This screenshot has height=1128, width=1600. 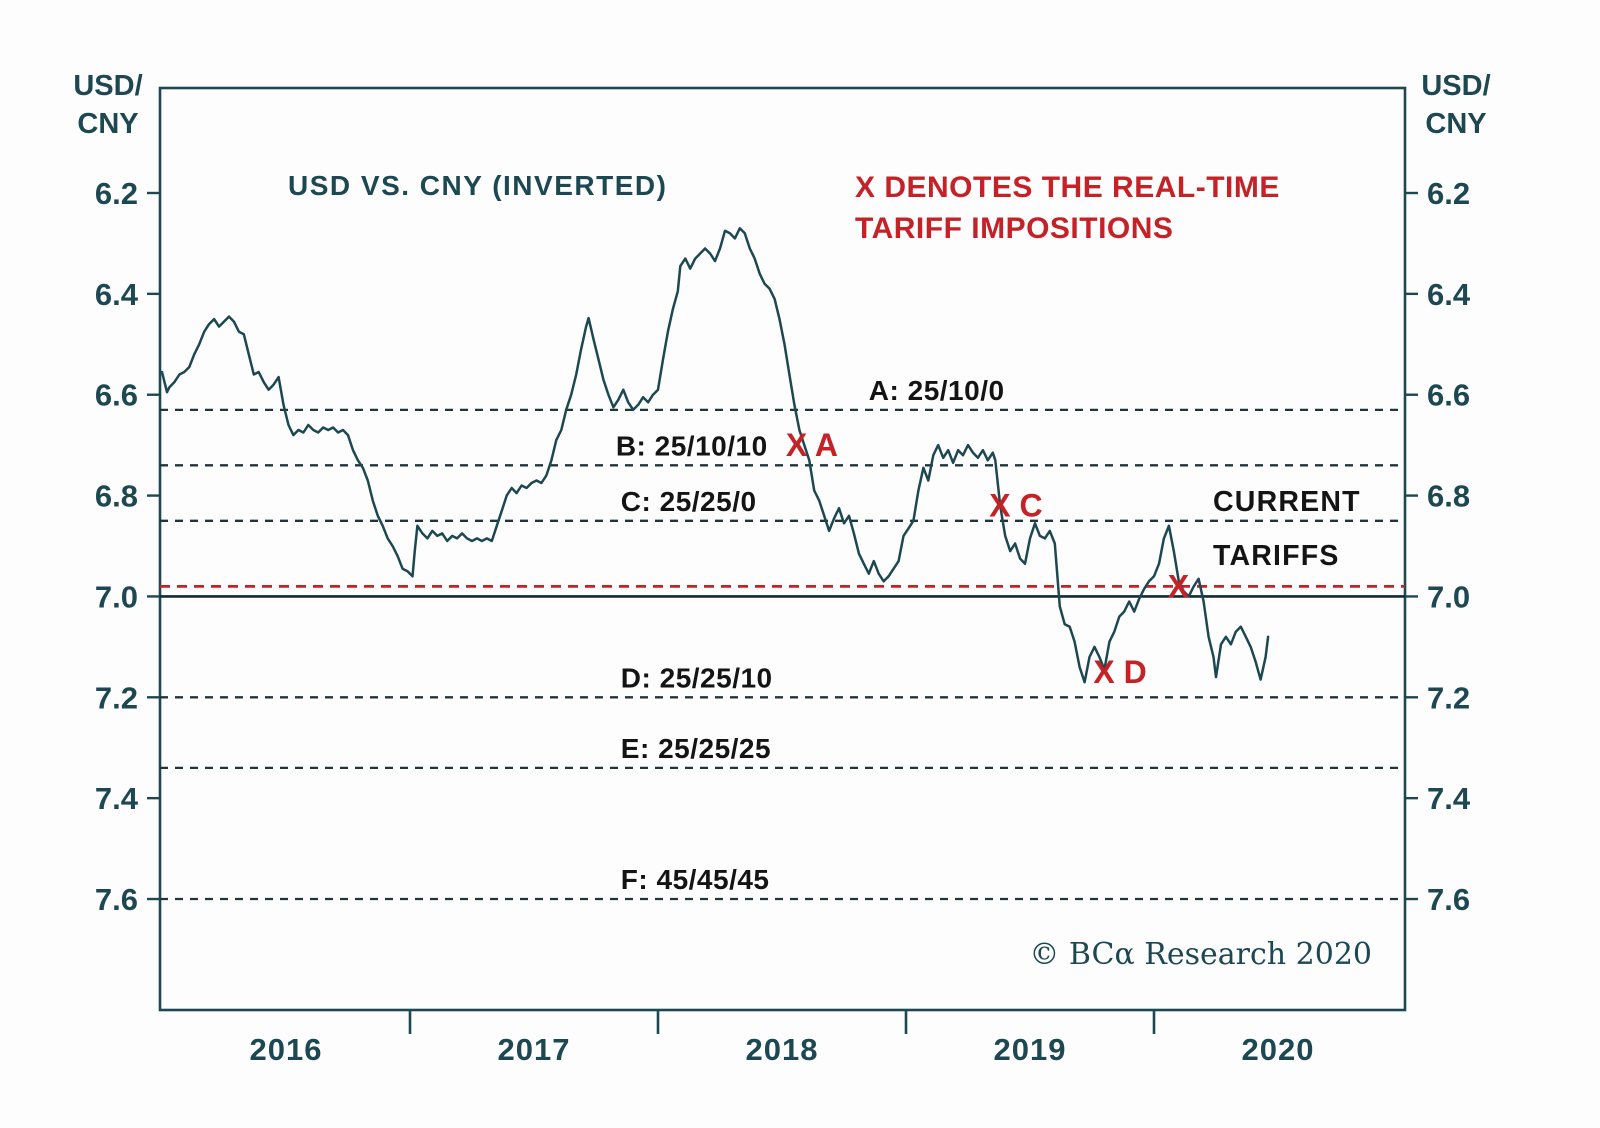 I want to click on refline-label-A: A: 25/10/0, so click(x=937, y=390).